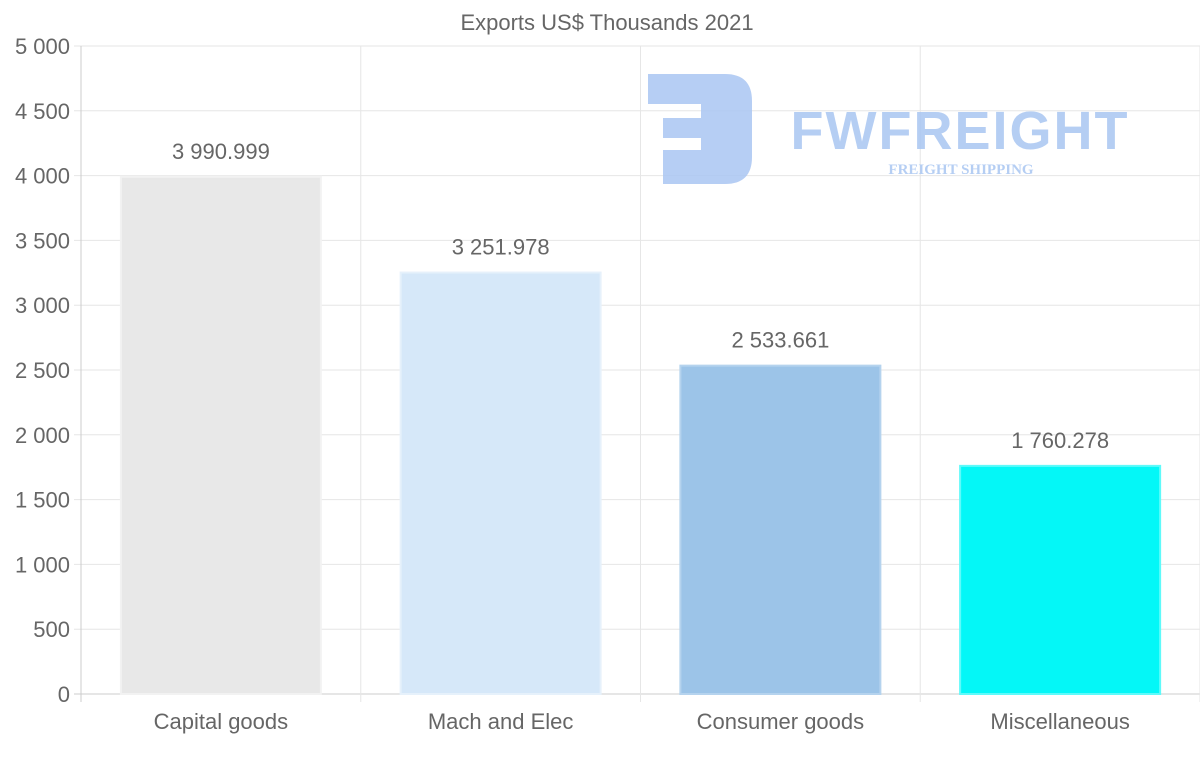  I want to click on bar-consumer-goods, so click(780, 529).